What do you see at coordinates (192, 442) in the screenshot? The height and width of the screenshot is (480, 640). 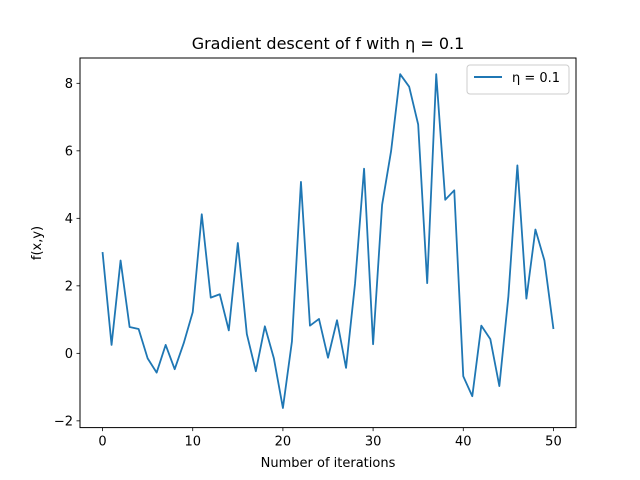 I see `x-tick-label: 10` at bounding box center [192, 442].